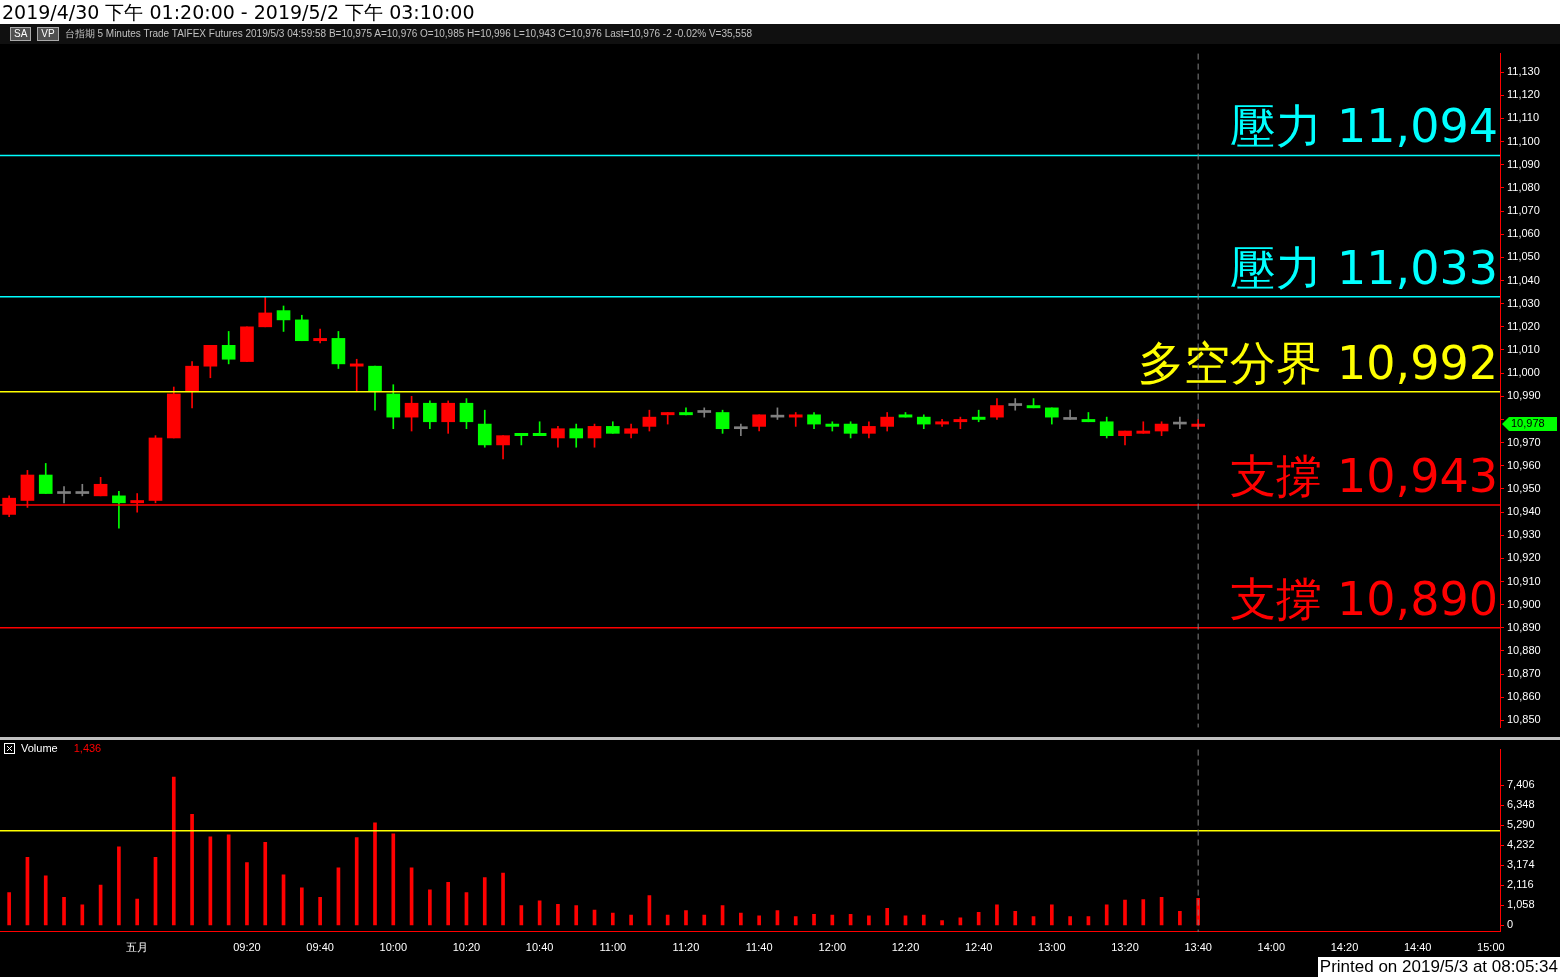 The height and width of the screenshot is (977, 1560). What do you see at coordinates (1521, 824) in the screenshot?
I see `y-tick-label: 5,290` at bounding box center [1521, 824].